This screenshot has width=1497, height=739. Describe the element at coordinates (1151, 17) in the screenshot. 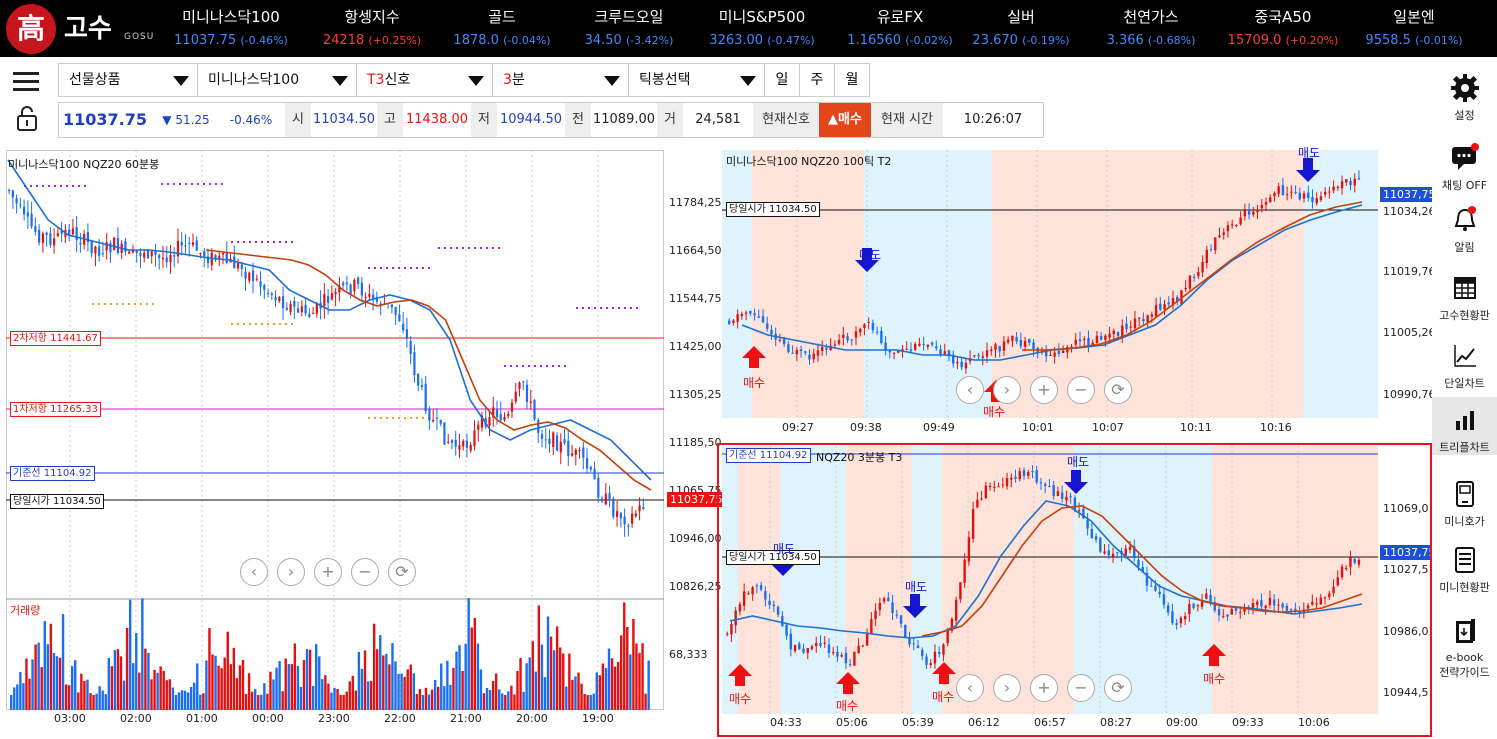

I see `ticker-name: 천연가스` at that location.